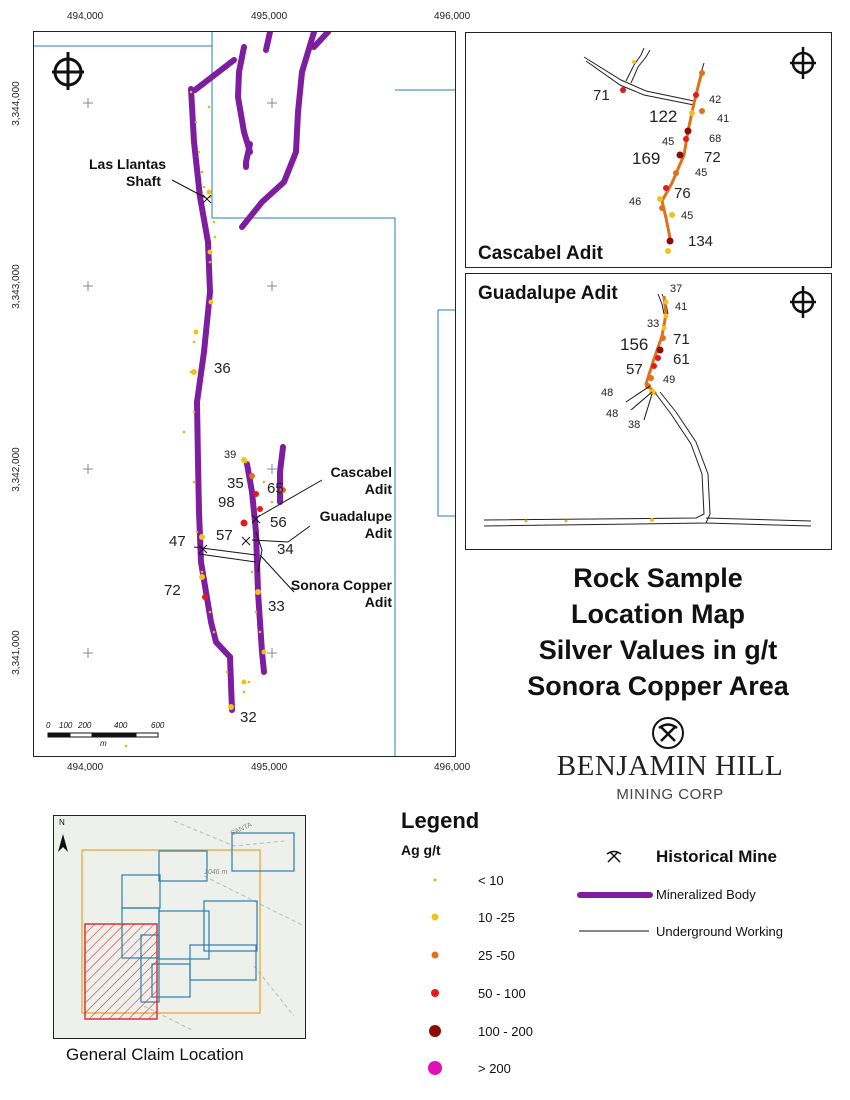  Describe the element at coordinates (681, 359) in the screenshot. I see `guadalupe-value-61: 61` at that location.